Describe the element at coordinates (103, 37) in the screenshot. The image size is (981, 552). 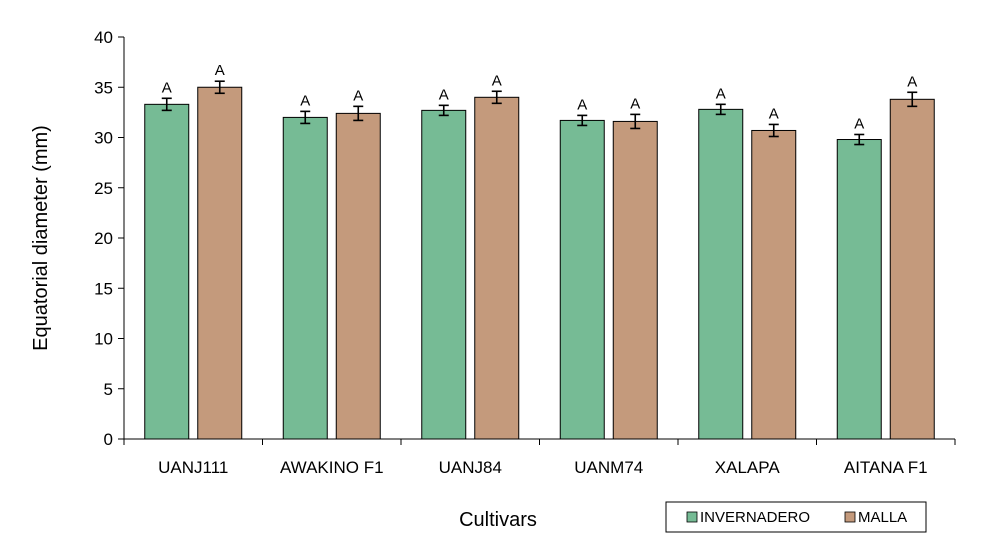
I see `y-tick-label: 40` at that location.